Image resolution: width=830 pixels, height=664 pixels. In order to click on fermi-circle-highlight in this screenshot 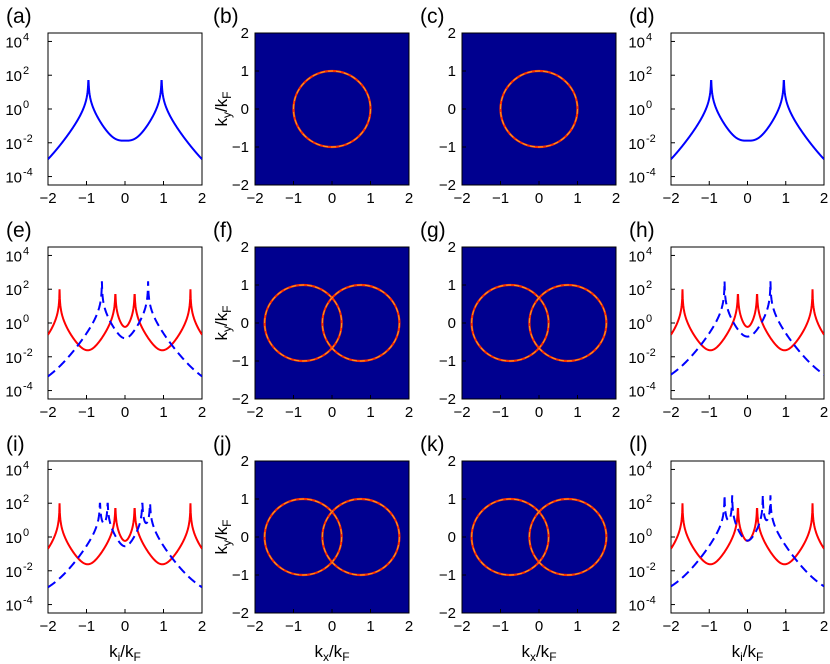, I will do `click(567, 323)`.